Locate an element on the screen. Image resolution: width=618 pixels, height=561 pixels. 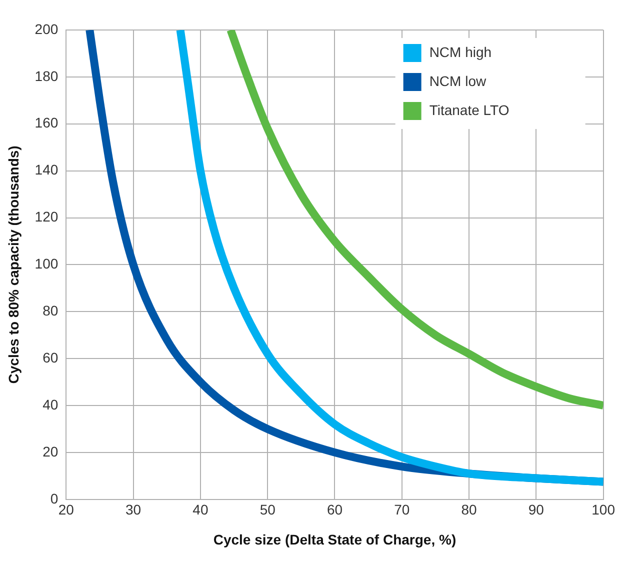
legend-label: Titanate LTO is located at coordinates (469, 110).